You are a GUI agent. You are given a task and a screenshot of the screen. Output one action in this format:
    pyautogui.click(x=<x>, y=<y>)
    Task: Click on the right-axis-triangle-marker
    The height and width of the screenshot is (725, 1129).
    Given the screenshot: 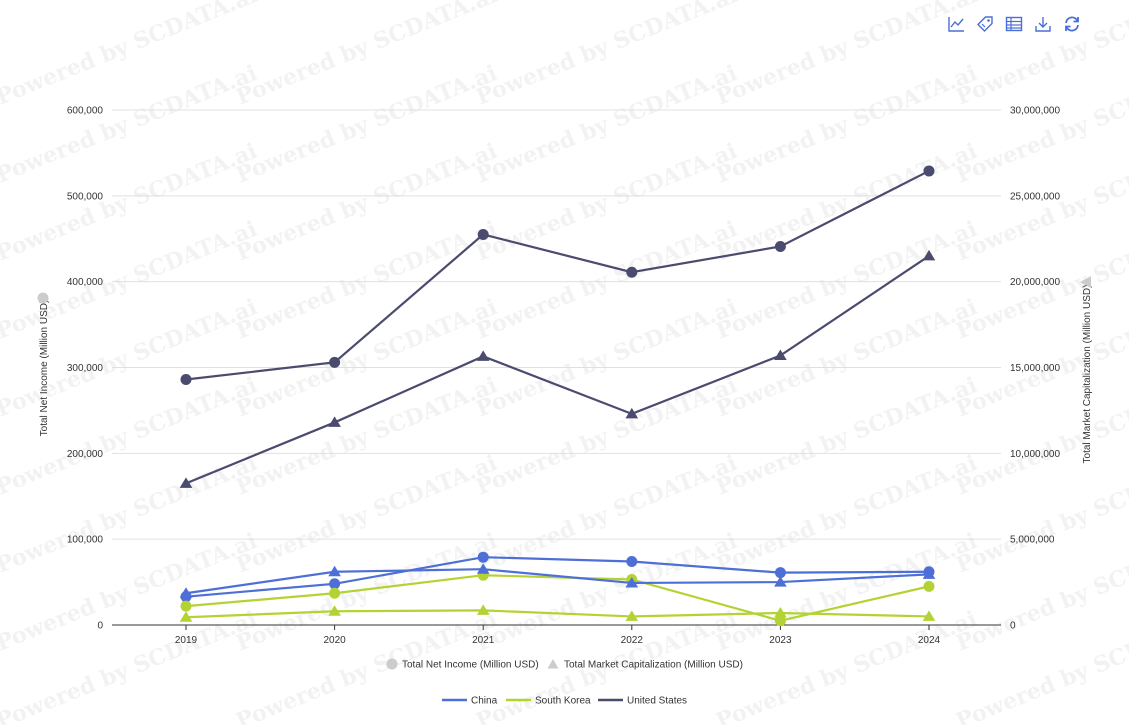 What is the action you would take?
    pyautogui.click(x=1085, y=282)
    